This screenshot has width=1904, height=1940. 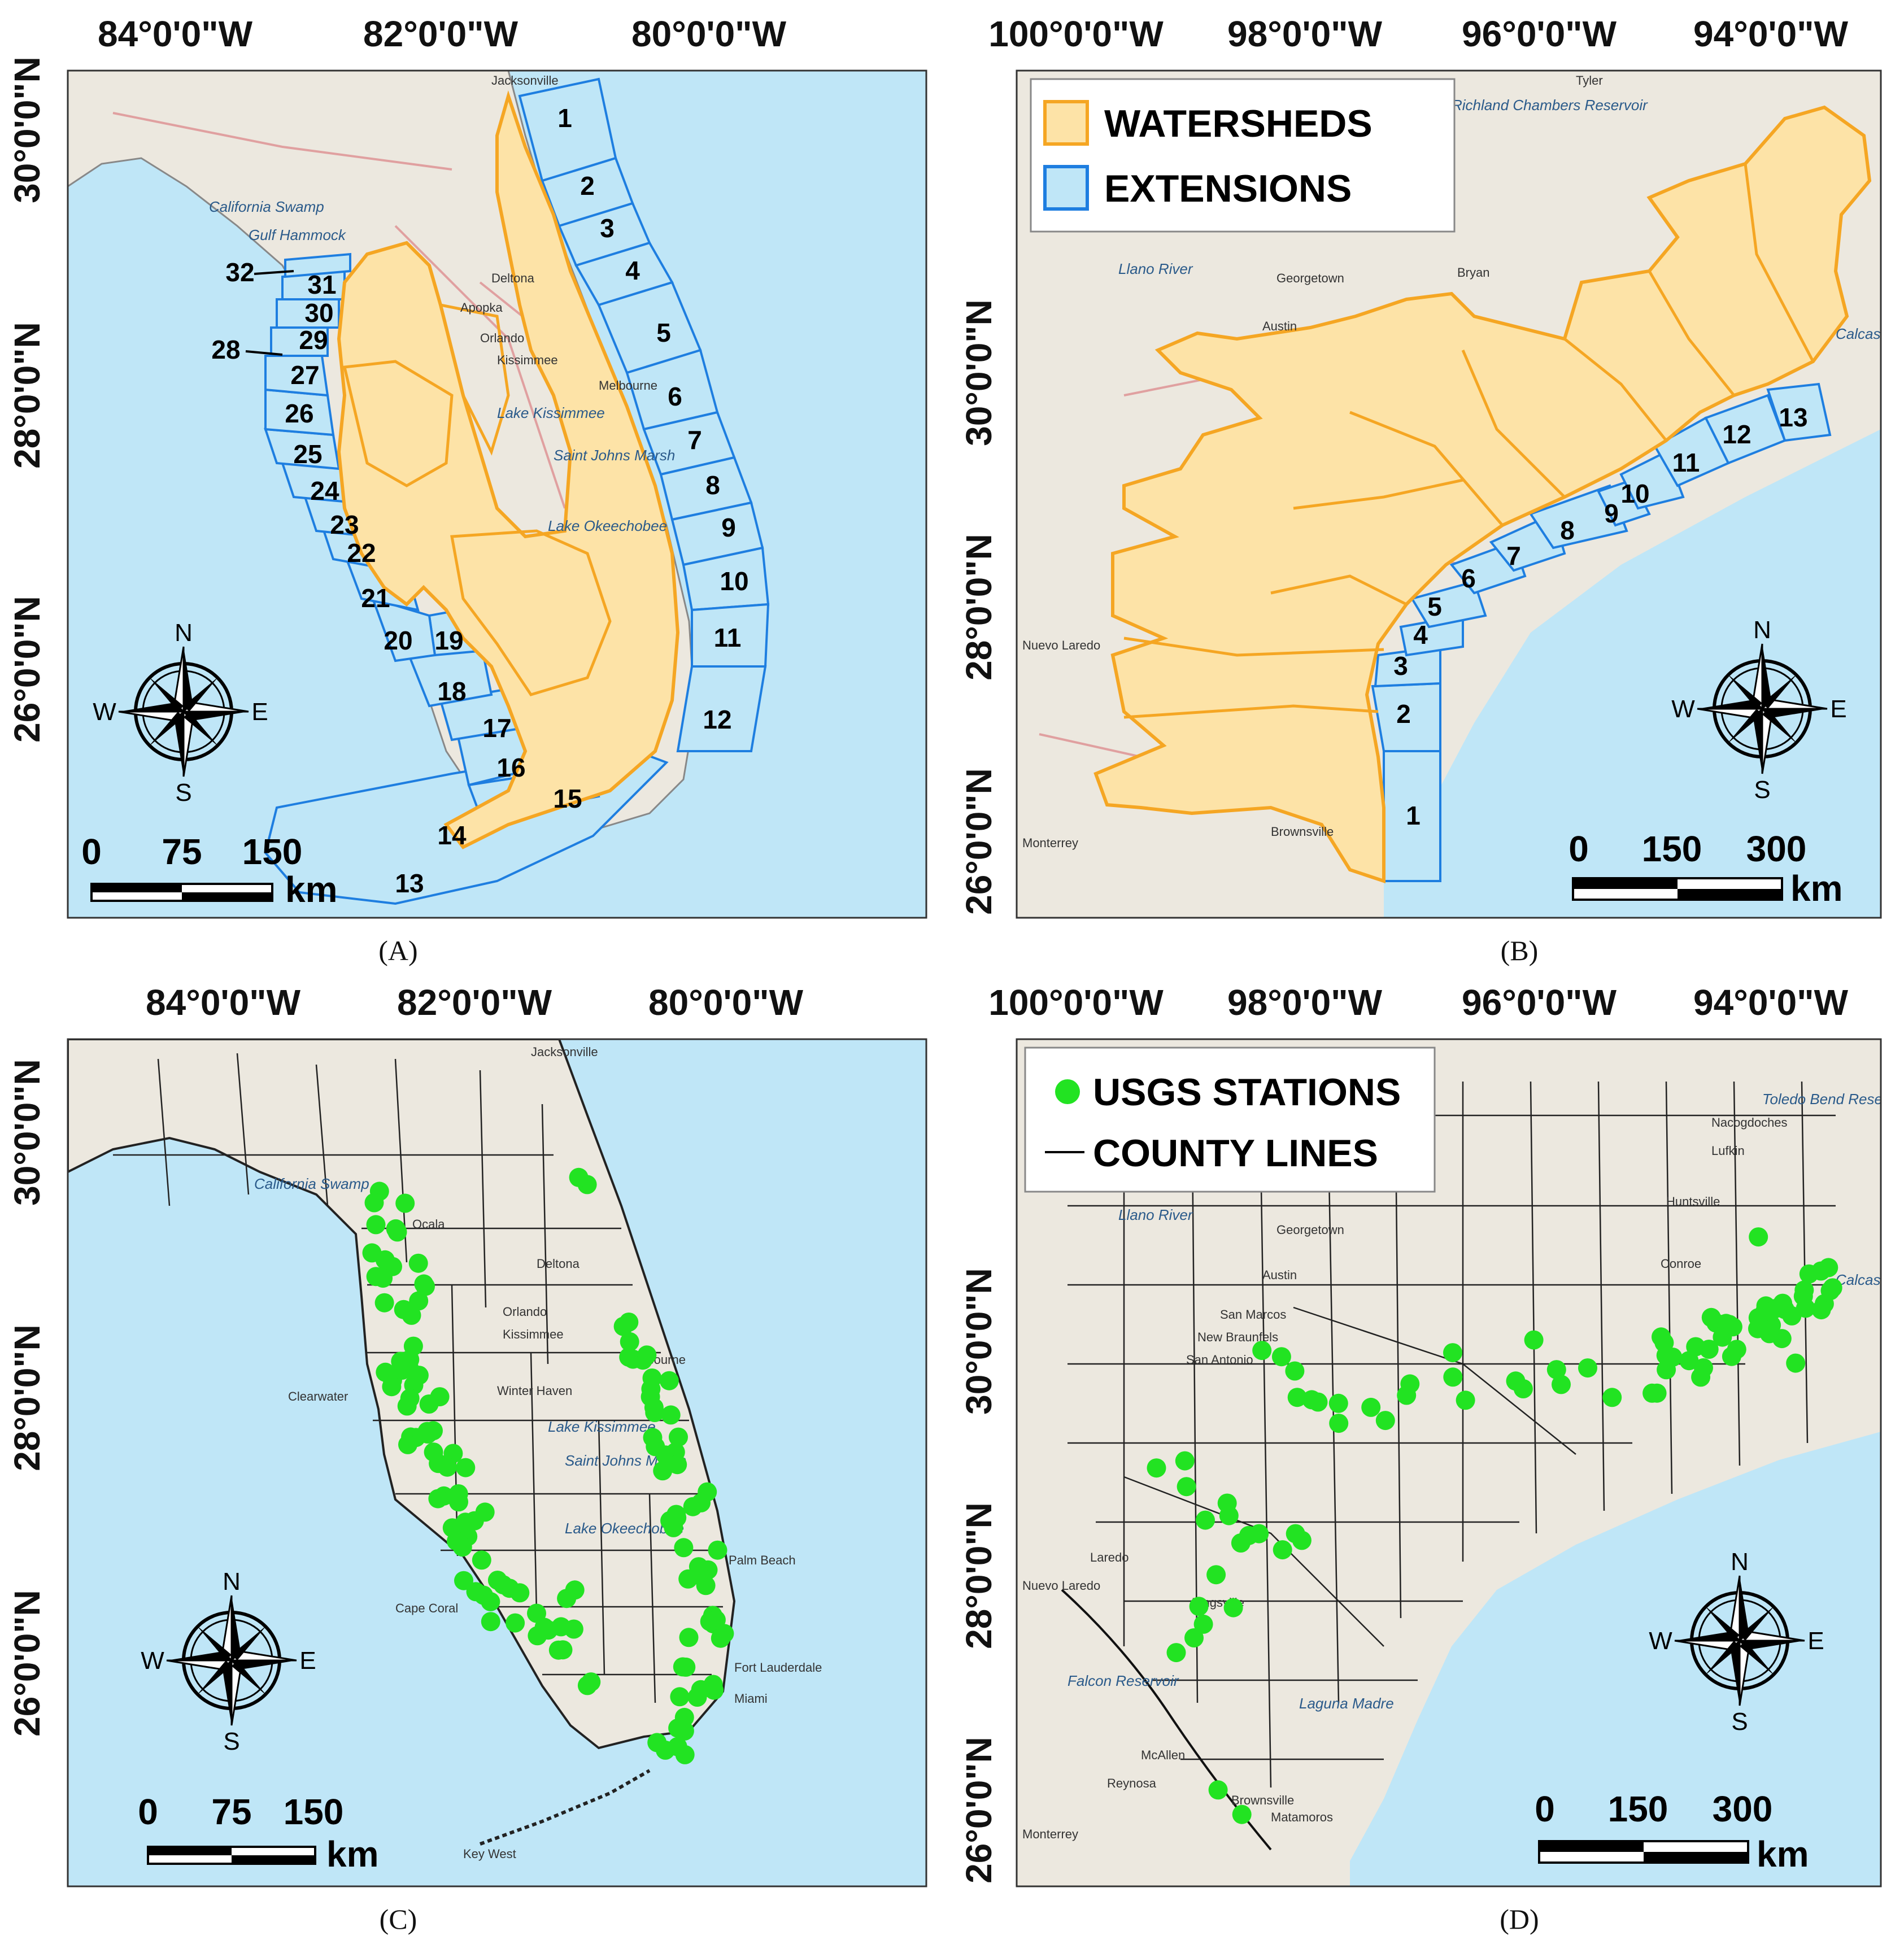 What do you see at coordinates (496, 728) in the screenshot?
I see `svg-text: 17` at bounding box center [496, 728].